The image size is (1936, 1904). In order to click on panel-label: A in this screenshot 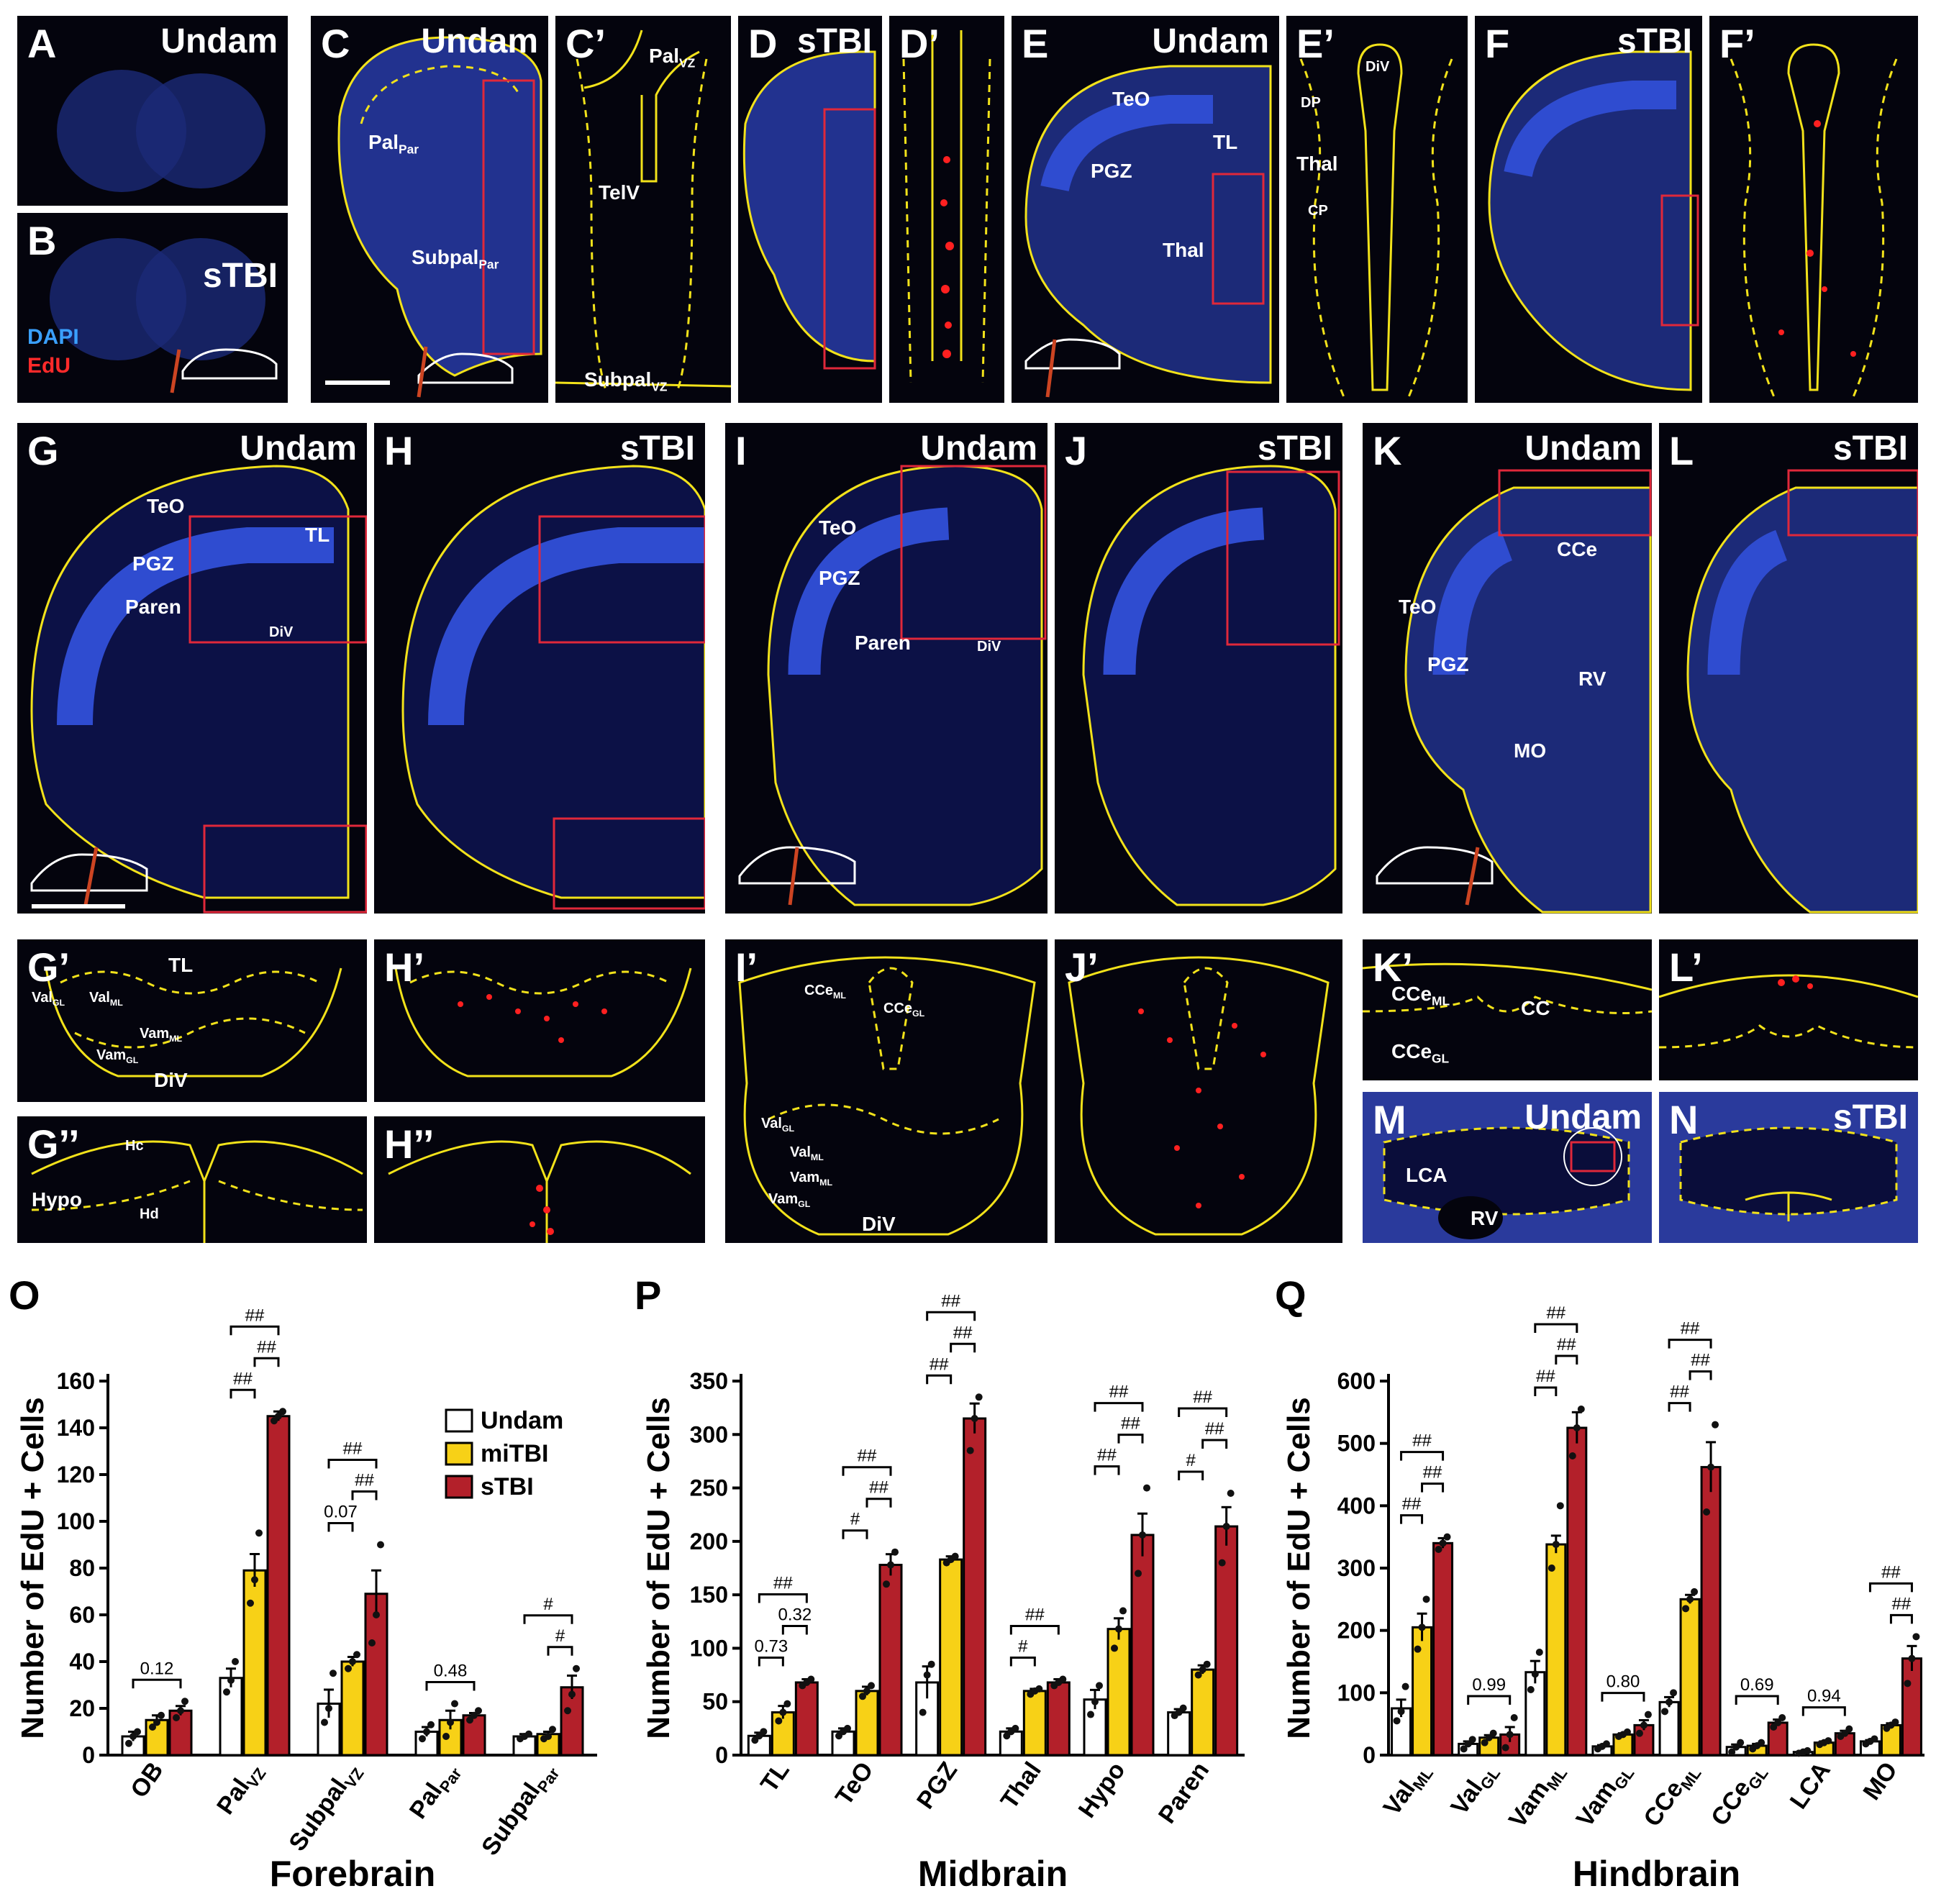, I will do `click(42, 43)`.